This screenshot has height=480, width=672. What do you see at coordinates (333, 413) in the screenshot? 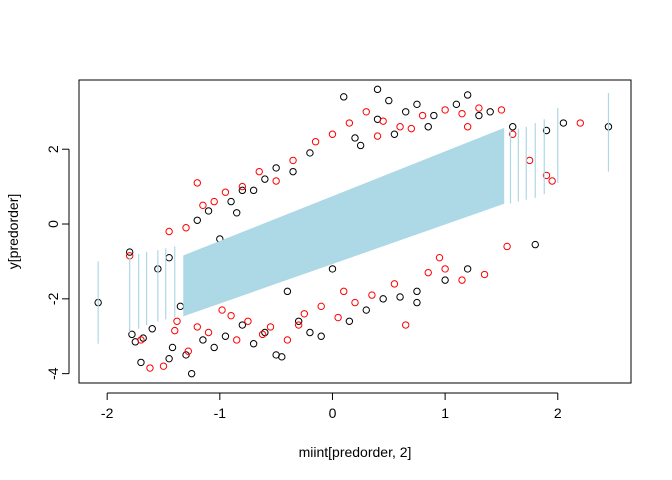
I see `x-tick-label: 0` at bounding box center [333, 413].